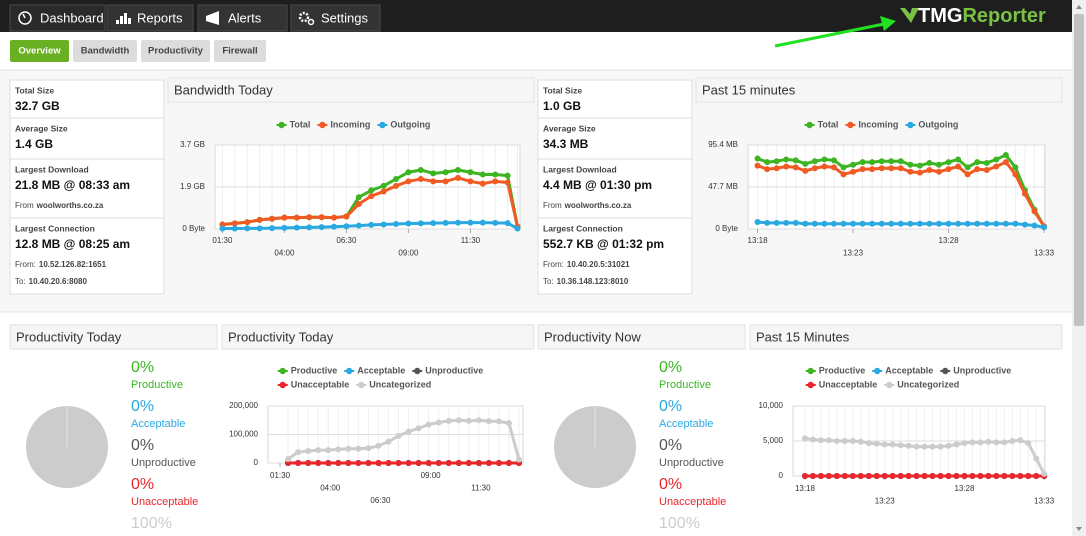 This screenshot has height=536, width=1086. I want to click on scrollbar-thumb, so click(1079, 170).